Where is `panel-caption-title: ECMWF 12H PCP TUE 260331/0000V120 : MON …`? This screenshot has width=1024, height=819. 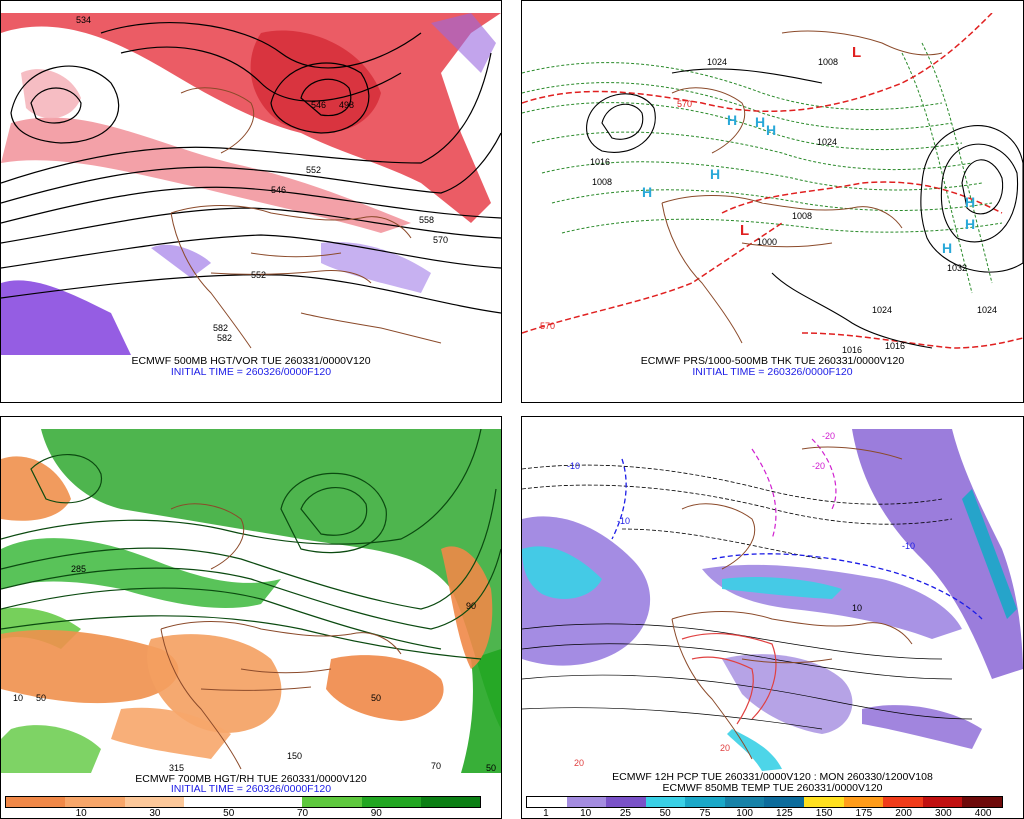 panel-caption-title: ECMWF 12H PCP TUE 260331/0000V120 : MON … is located at coordinates (772, 777).